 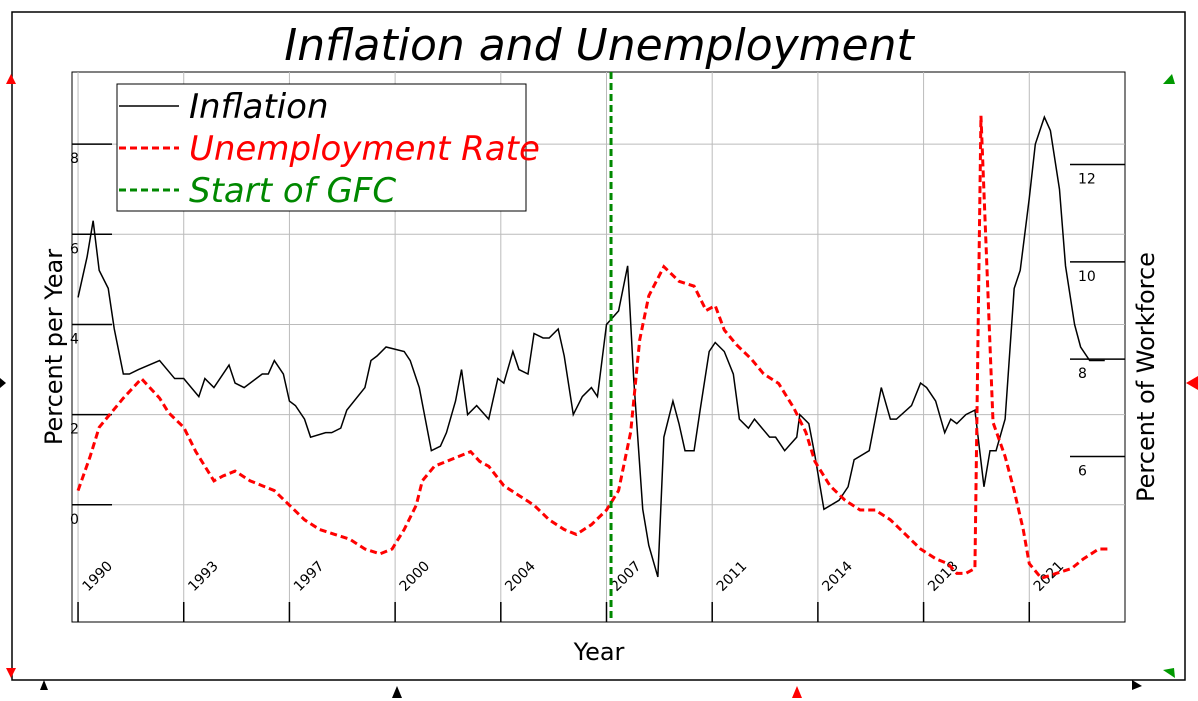 What do you see at coordinates (943, 576) in the screenshot?
I see `x-tick-label: 2018` at bounding box center [943, 576].